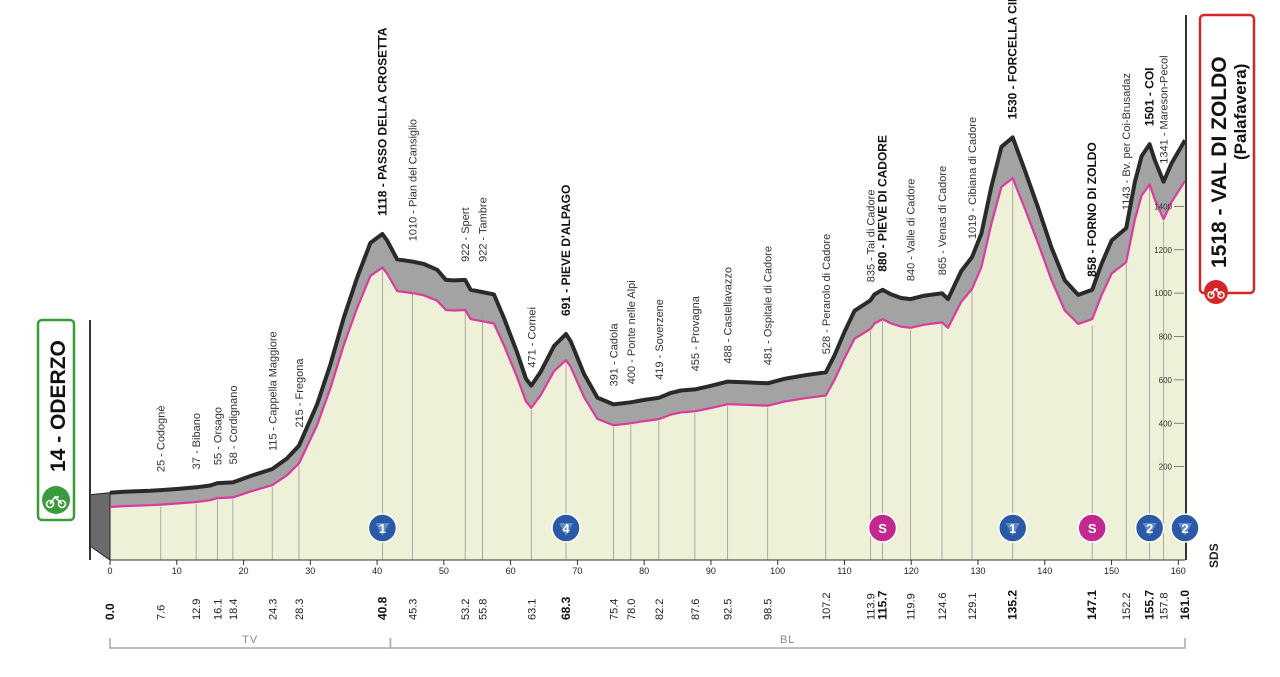 This screenshot has height=677, width=1280. I want to click on waypoint-label: 1530 - FORCELLA CIBIANA, so click(1013, 59).